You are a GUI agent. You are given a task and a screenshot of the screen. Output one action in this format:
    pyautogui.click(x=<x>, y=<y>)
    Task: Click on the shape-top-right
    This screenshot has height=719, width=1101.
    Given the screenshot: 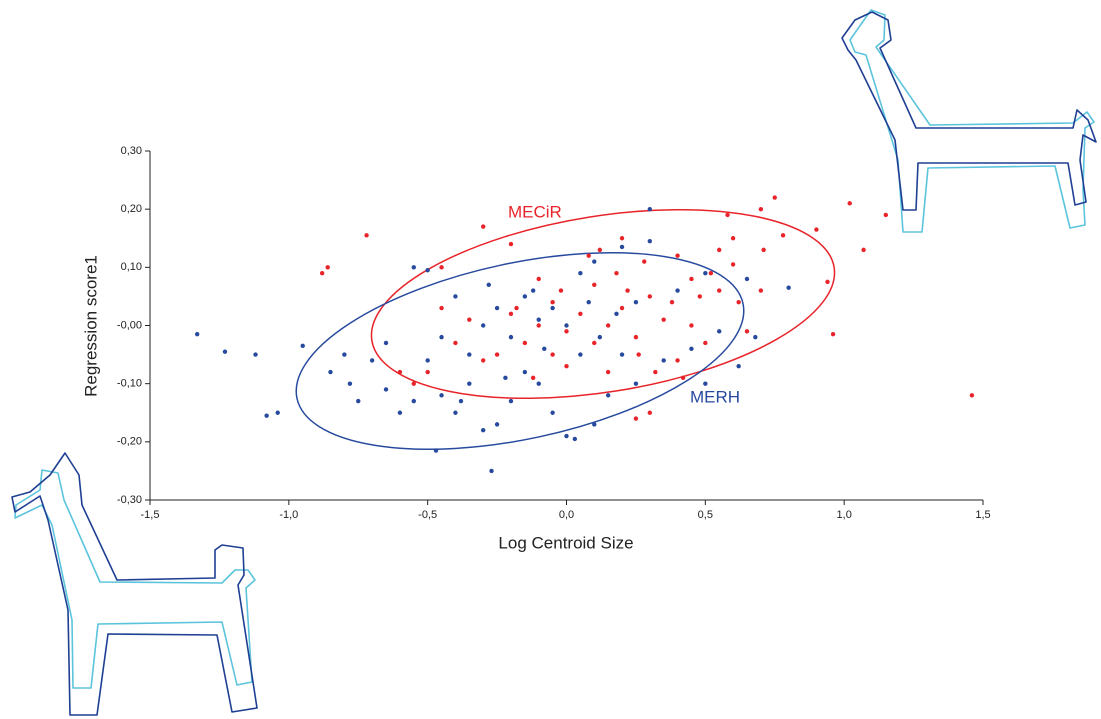 What is the action you would take?
    pyautogui.click(x=969, y=121)
    